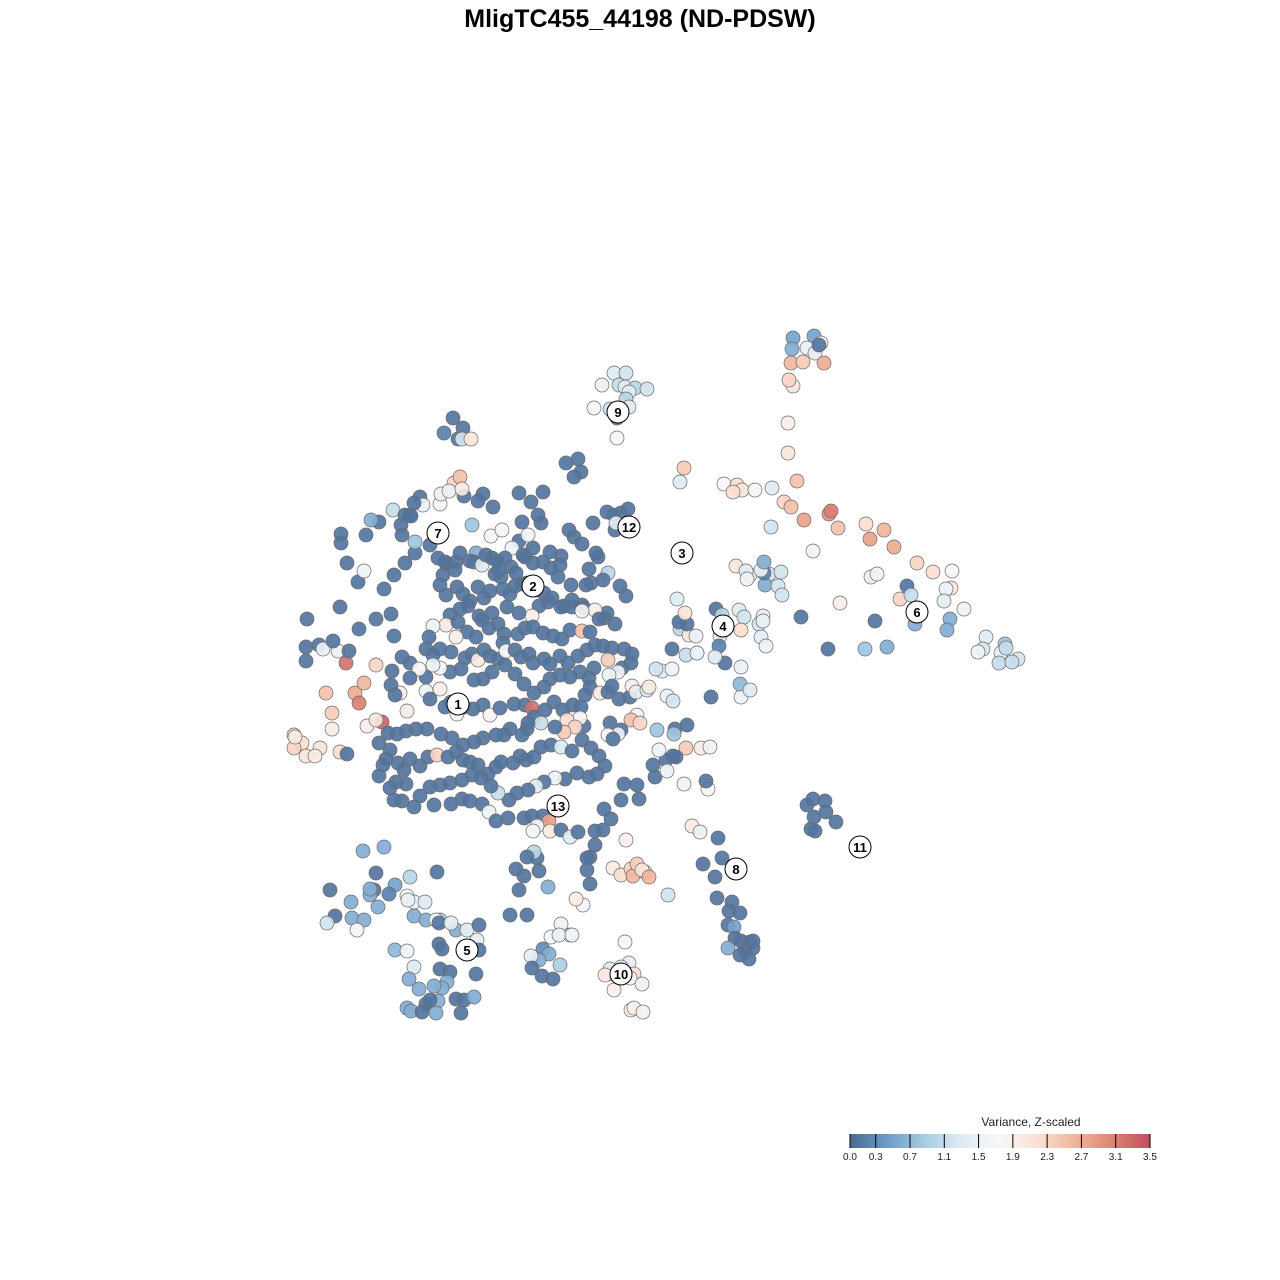  What do you see at coordinates (910, 1157) in the screenshot?
I see `legend-tick-label: 0.7` at bounding box center [910, 1157].